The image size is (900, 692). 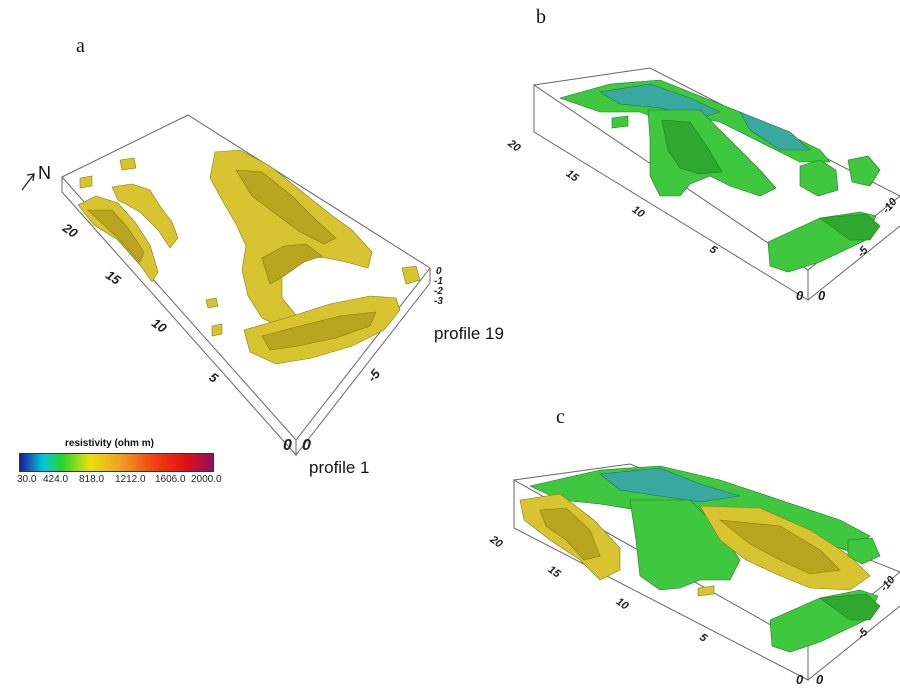 What do you see at coordinates (109, 443) in the screenshot?
I see `legend-title: resistivity (ohm m)` at bounding box center [109, 443].